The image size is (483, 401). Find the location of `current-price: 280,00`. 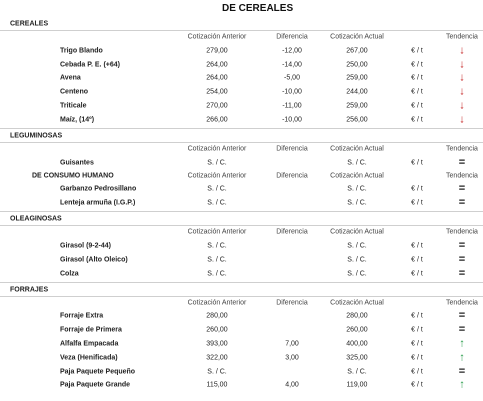

current-price: 280,00 is located at coordinates (357, 316).